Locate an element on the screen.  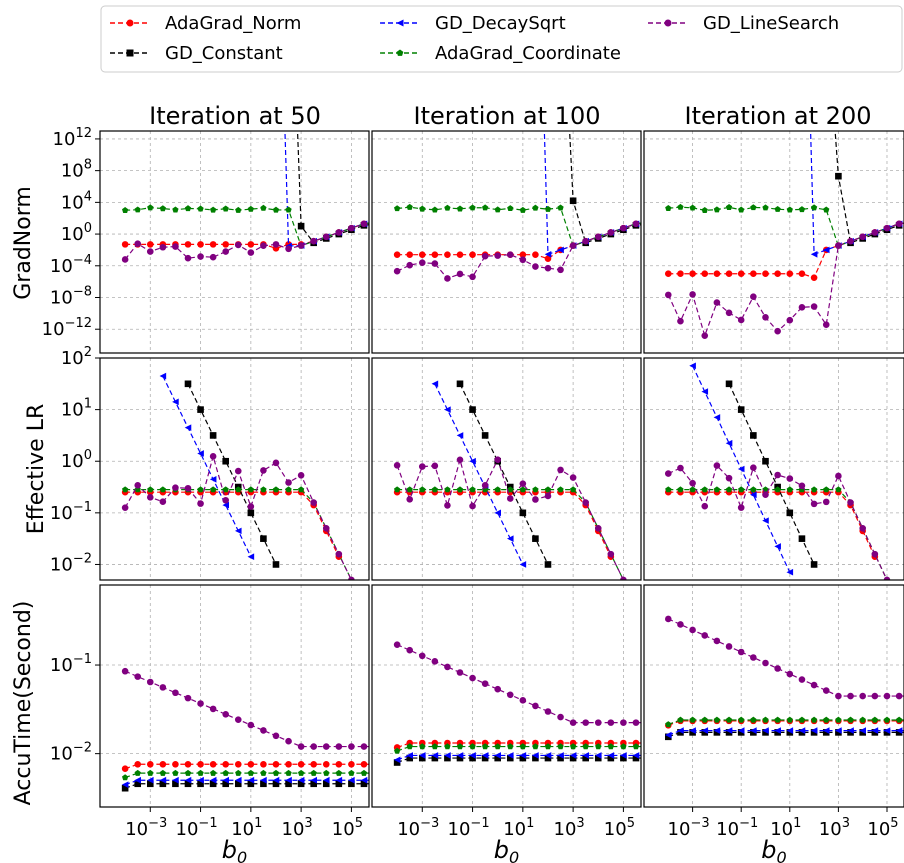
xtick-label: 105 is located at coordinates (347, 828).